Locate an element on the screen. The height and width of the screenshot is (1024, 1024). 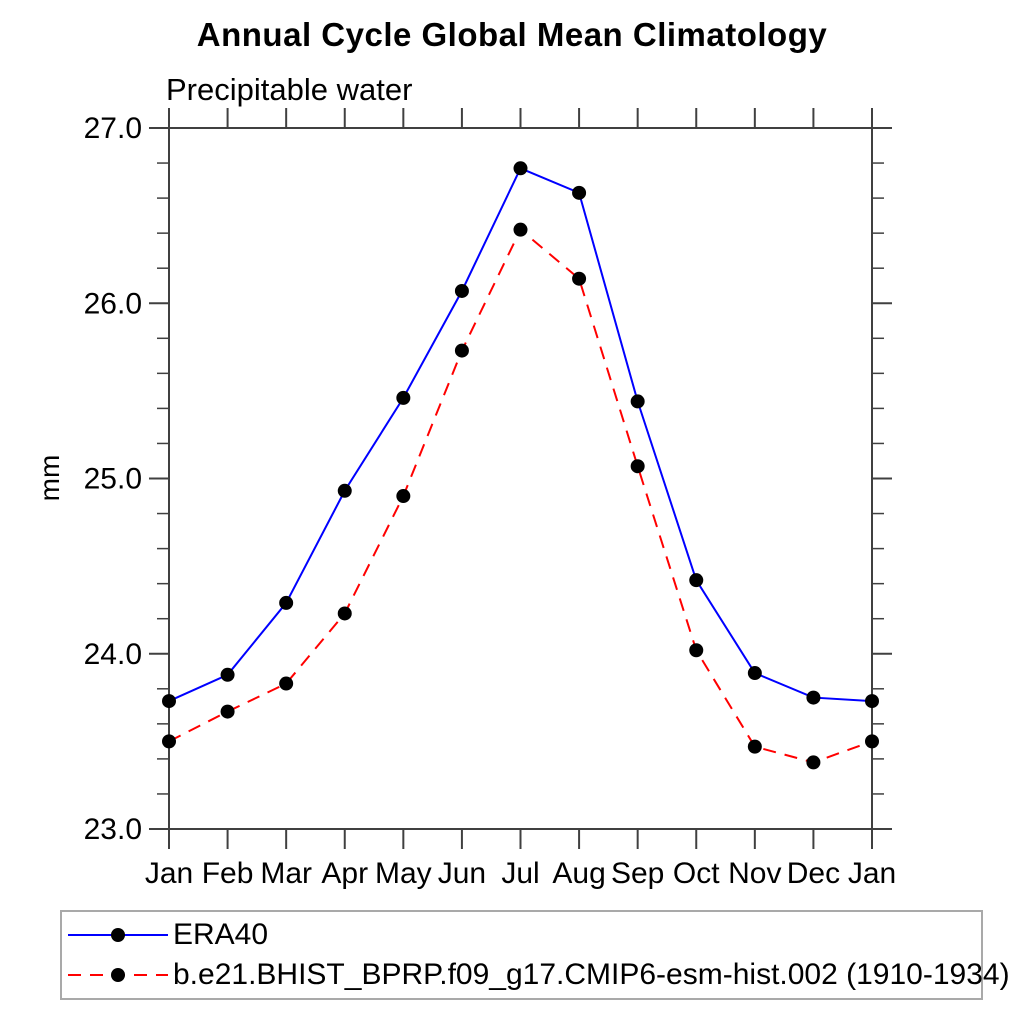
y-tick-label: 23.0 is located at coordinates (113, 829).